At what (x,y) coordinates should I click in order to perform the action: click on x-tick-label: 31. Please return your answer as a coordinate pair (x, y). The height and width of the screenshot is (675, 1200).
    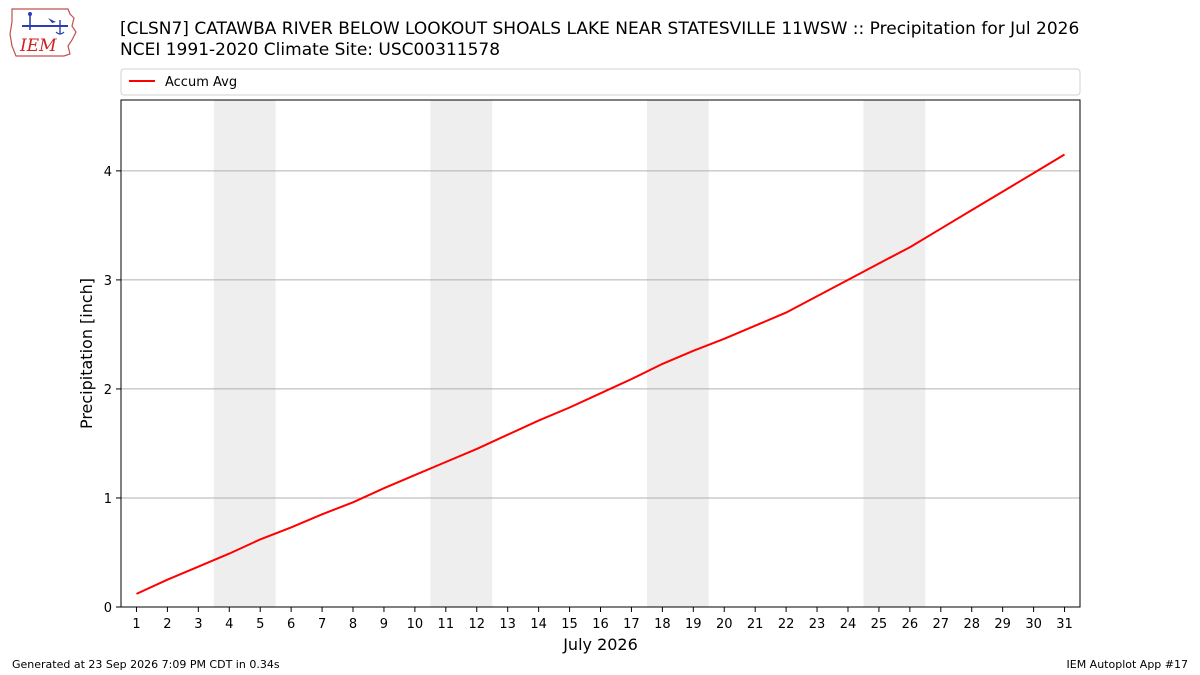
    Looking at the image, I should click on (1064, 624).